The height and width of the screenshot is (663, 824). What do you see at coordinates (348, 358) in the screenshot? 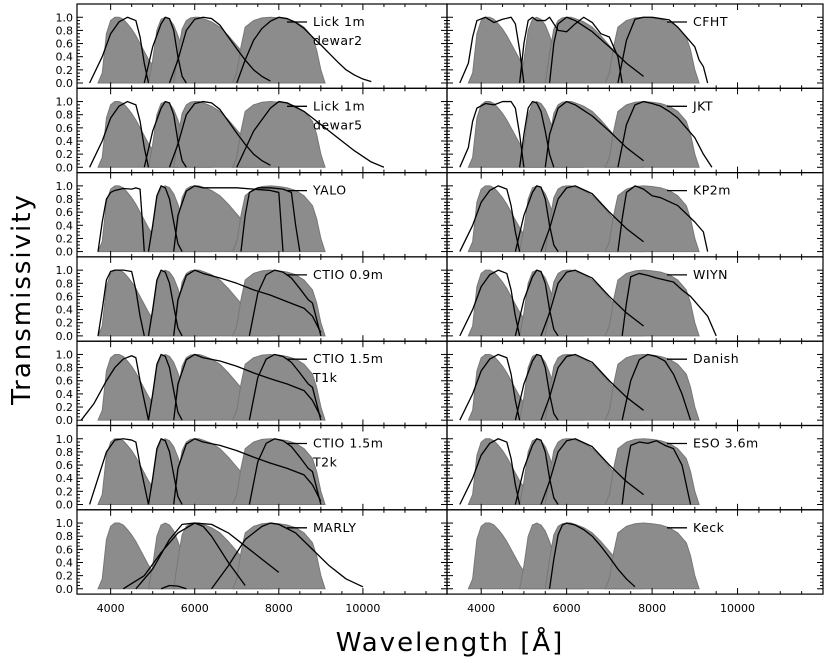
I see `panel-label: CTIO 1.5m` at bounding box center [348, 358].